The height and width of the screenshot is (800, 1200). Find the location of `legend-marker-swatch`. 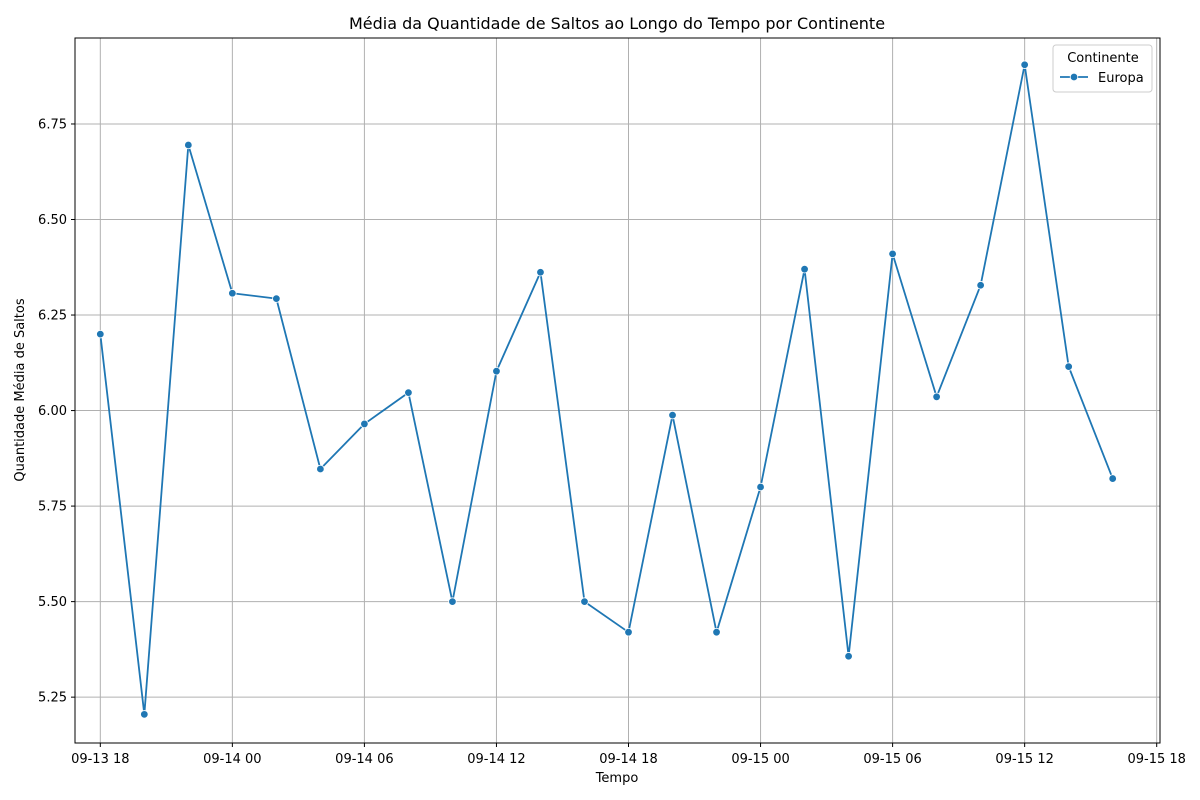

legend-marker-swatch is located at coordinates (1074, 77).